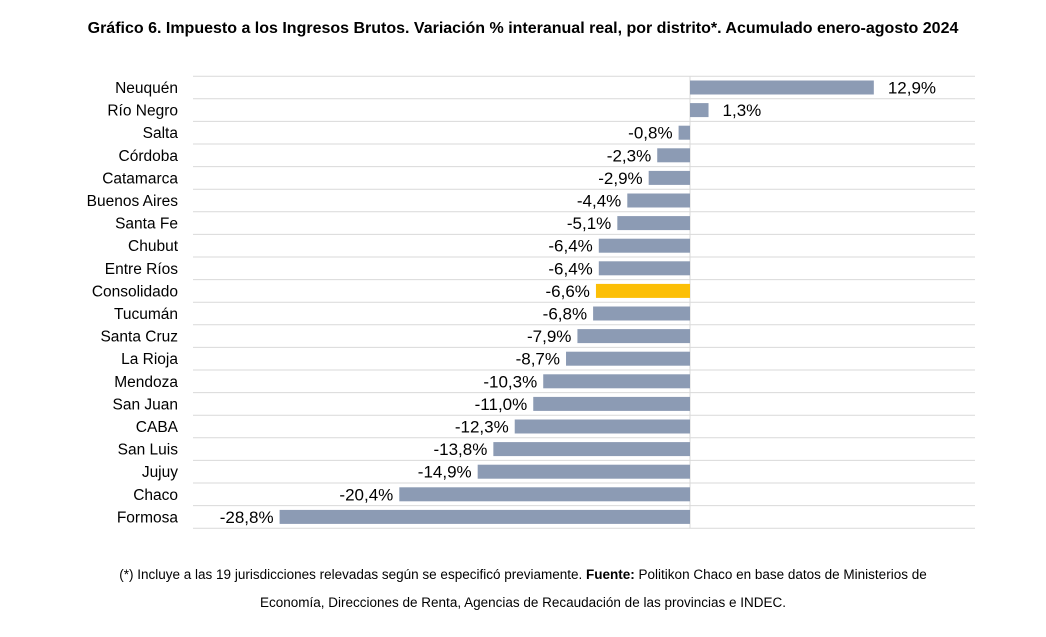 The image size is (1046, 637). I want to click on data-label: -8,7%, so click(538, 359).